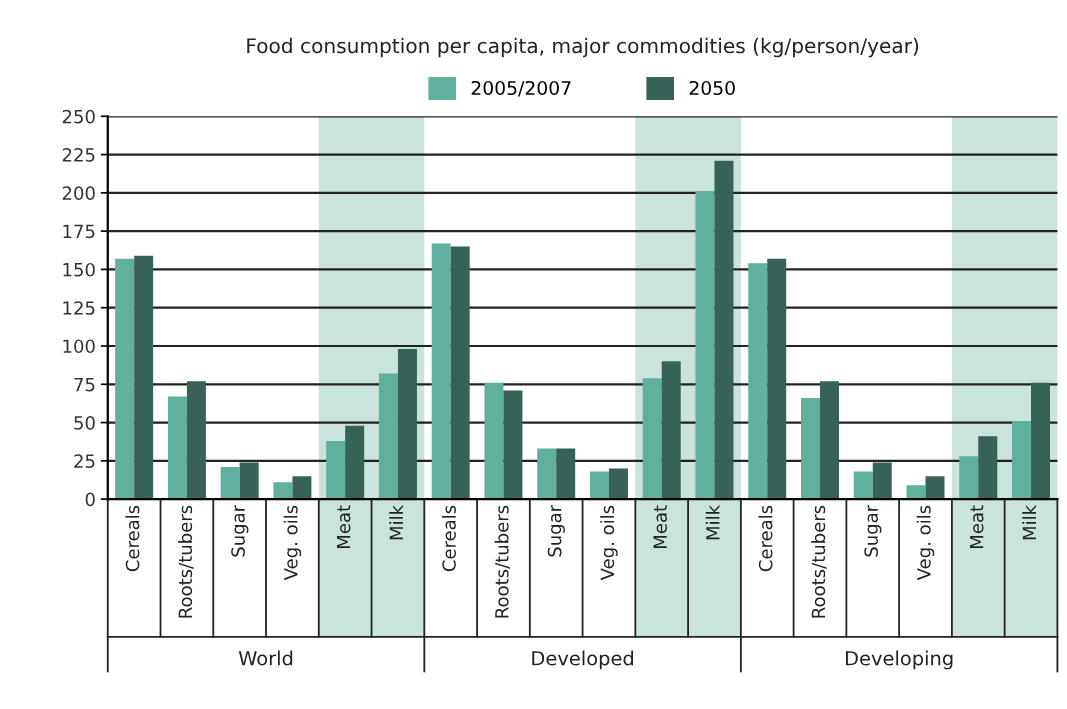  What do you see at coordinates (521, 88) in the screenshot?
I see `legend-label: 2005/2007` at bounding box center [521, 88].